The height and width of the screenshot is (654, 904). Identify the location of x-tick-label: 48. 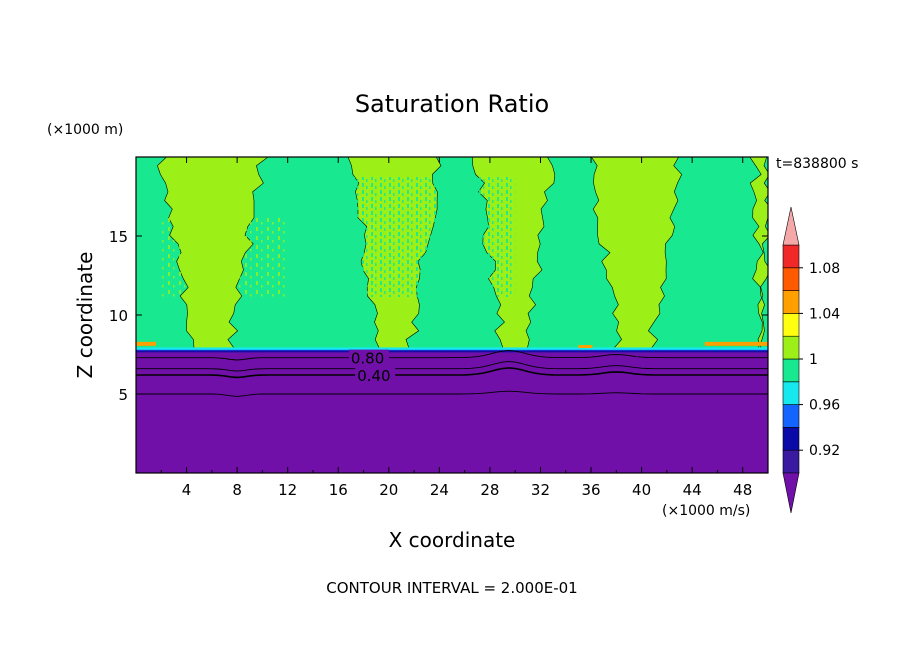
(742, 490).